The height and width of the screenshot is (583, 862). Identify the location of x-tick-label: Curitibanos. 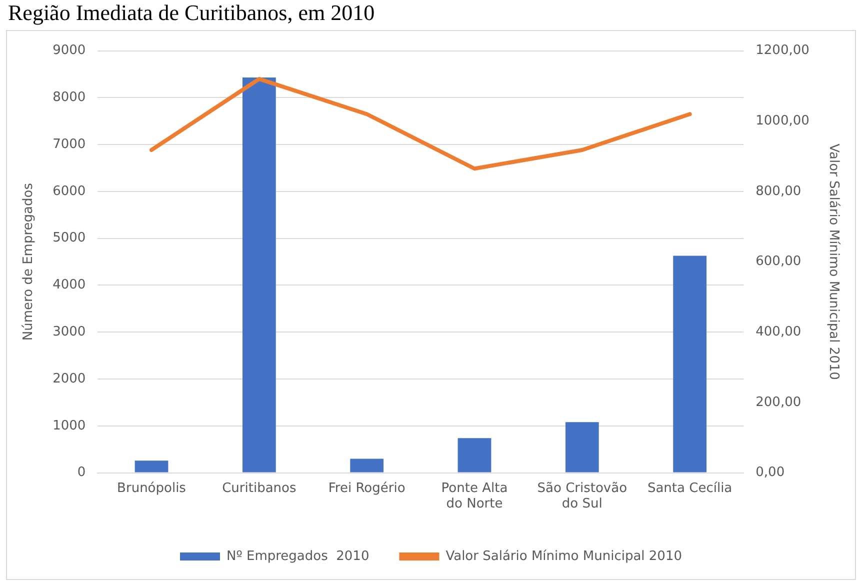
(259, 488).